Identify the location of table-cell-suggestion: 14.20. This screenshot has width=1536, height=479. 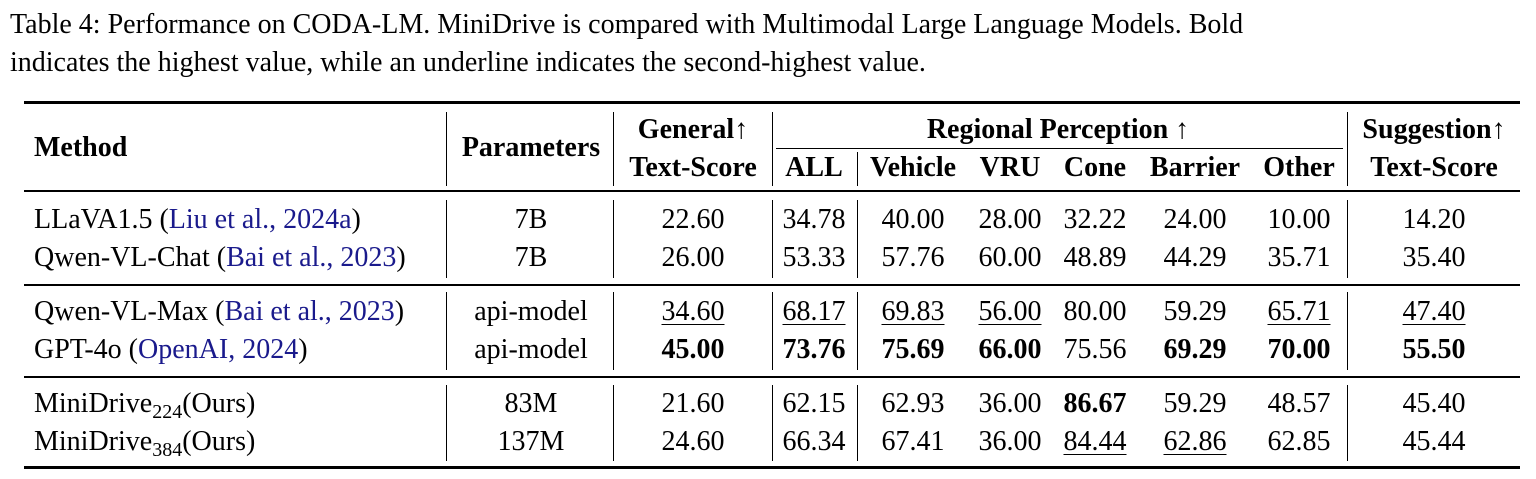
(1434, 219).